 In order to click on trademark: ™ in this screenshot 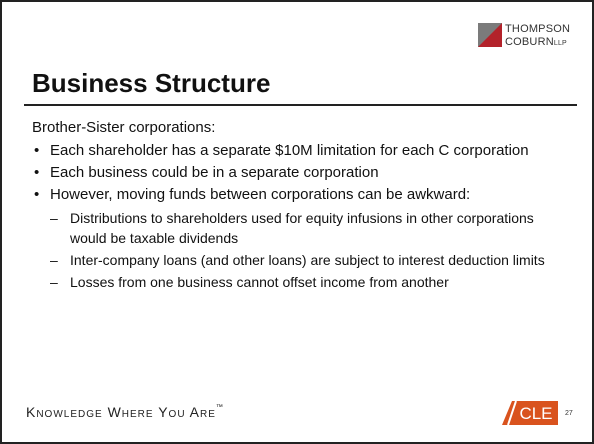, I will do `click(219, 407)`.